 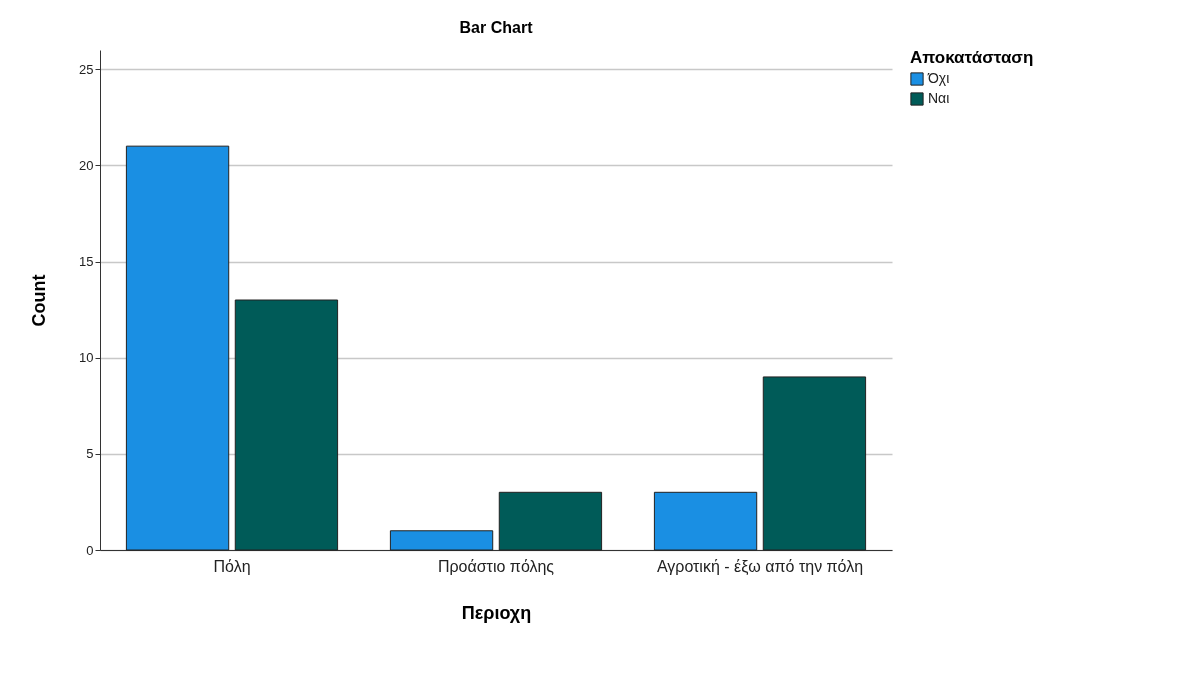 I want to click on legend-title: Αποκατάσταση, so click(x=972, y=57).